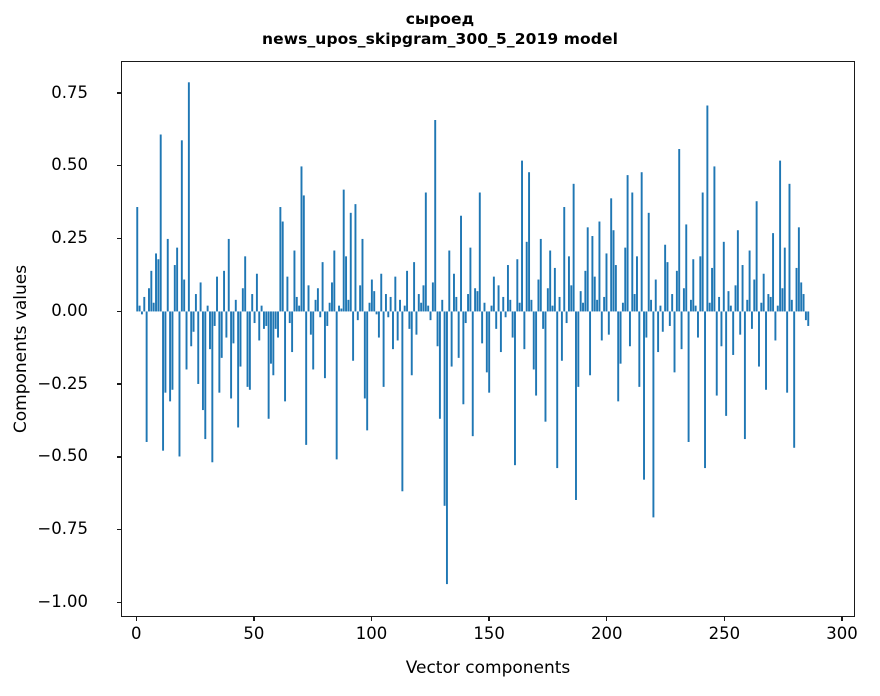 This screenshot has width=880, height=696. I want to click on x-tick-label: 50, so click(254, 633).